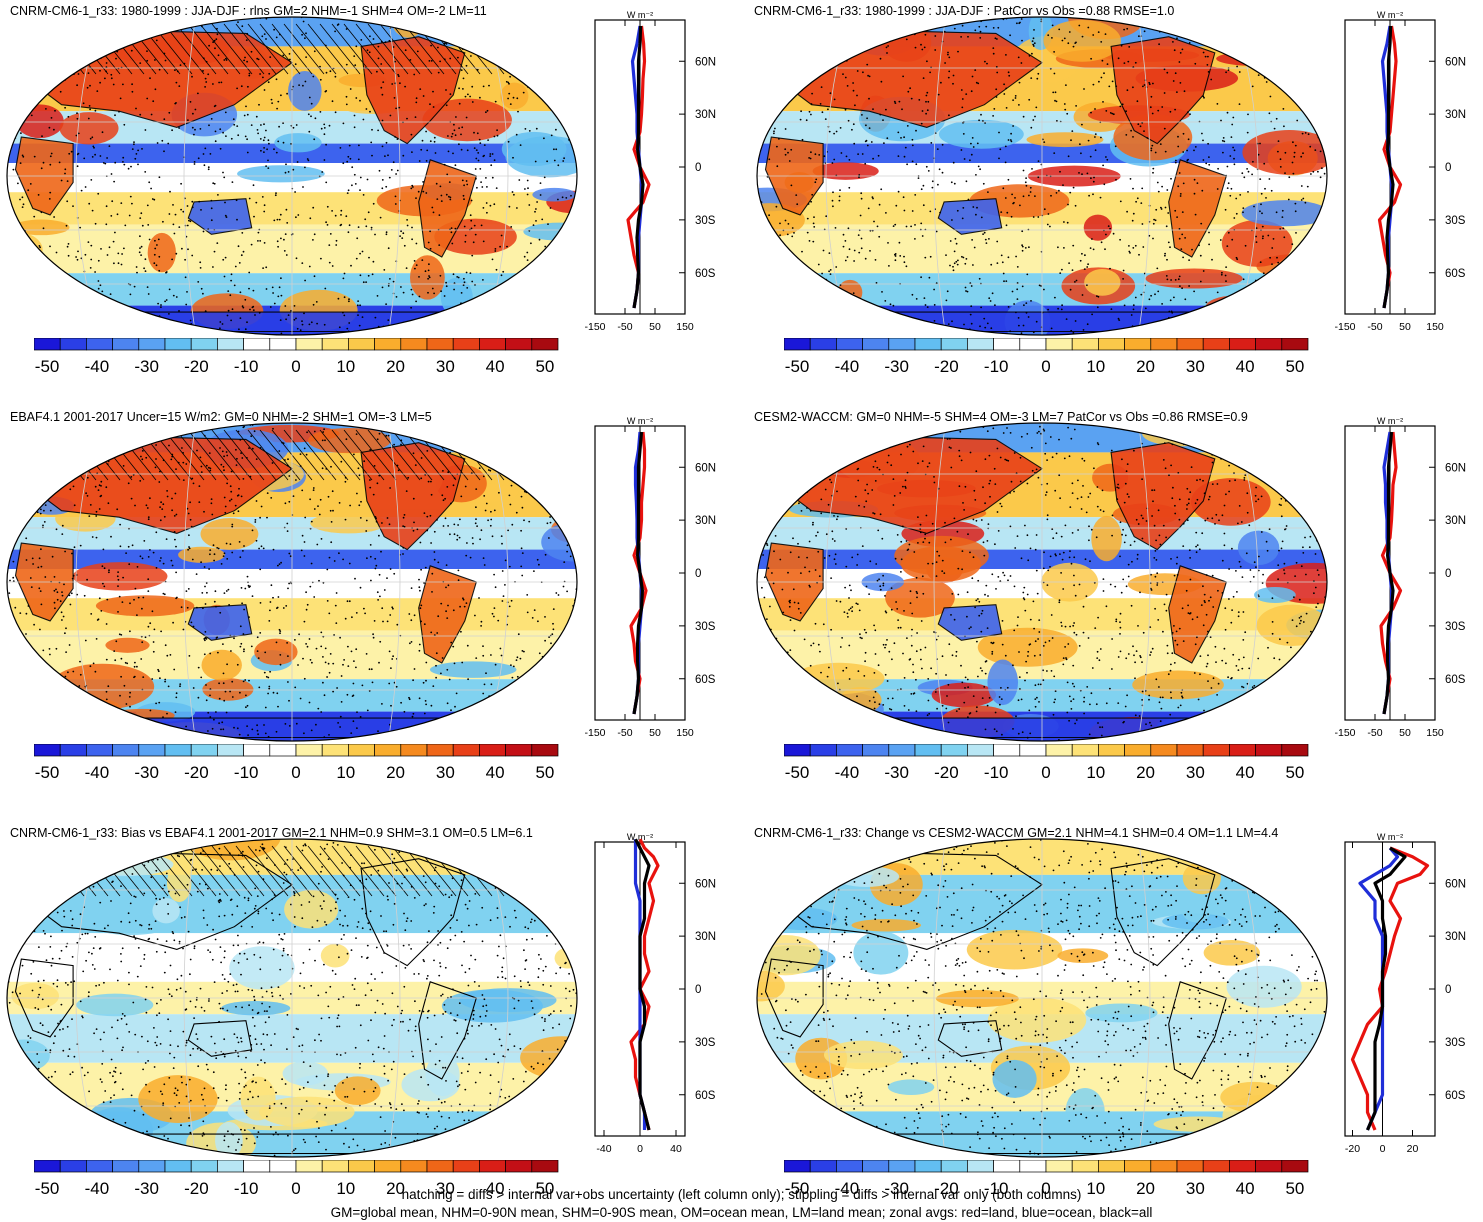  What do you see at coordinates (1387, 989) in the screenshot?
I see `zonal-line-all` at bounding box center [1387, 989].